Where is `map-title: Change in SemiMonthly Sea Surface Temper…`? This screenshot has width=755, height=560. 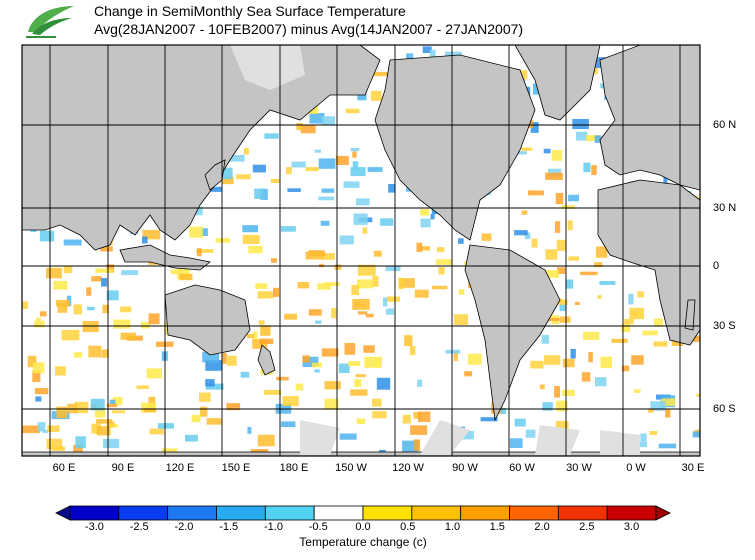
map-title: Change in SemiMonthly Sea Surface Temper… is located at coordinates (250, 11).